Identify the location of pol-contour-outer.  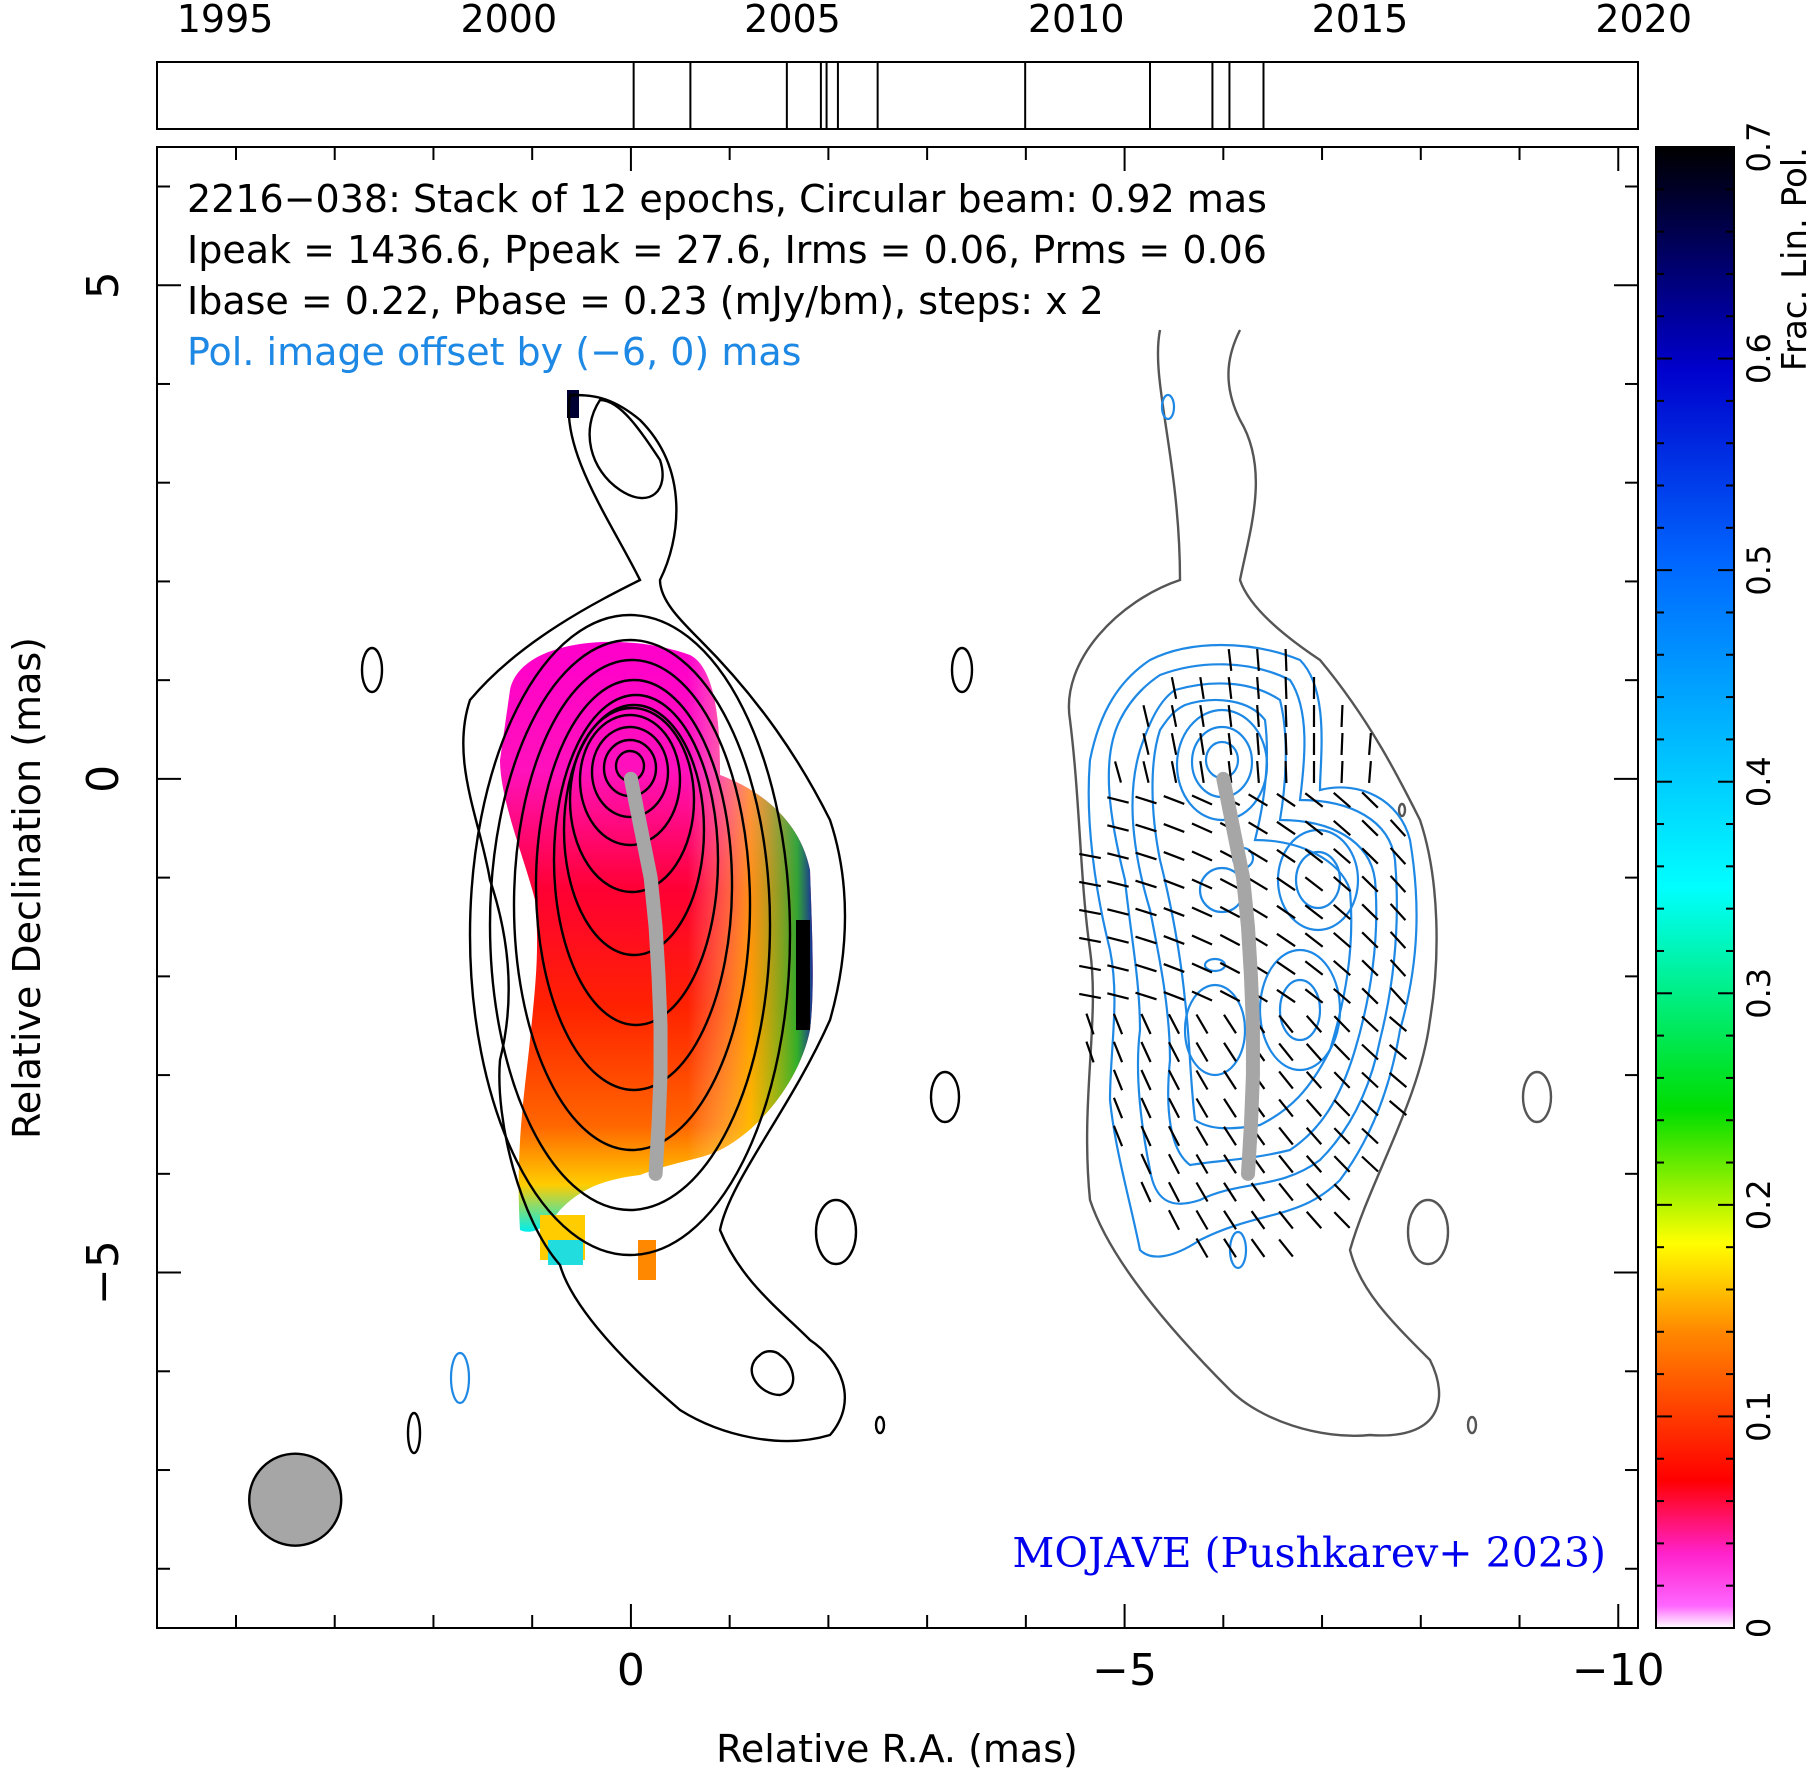
(1252, 950).